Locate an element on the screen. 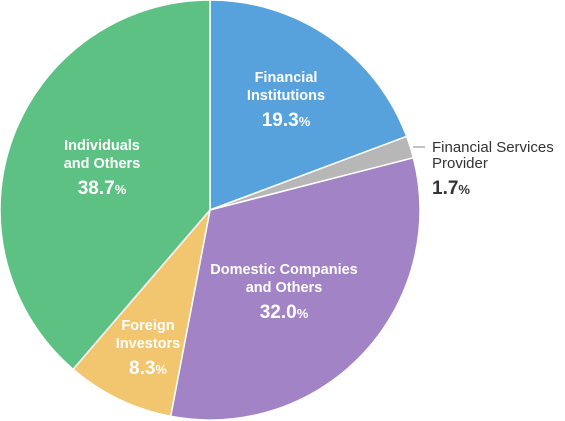 Image resolution: width=565 pixels, height=421 pixels. pie-slice-foreign-investors is located at coordinates (142, 312).